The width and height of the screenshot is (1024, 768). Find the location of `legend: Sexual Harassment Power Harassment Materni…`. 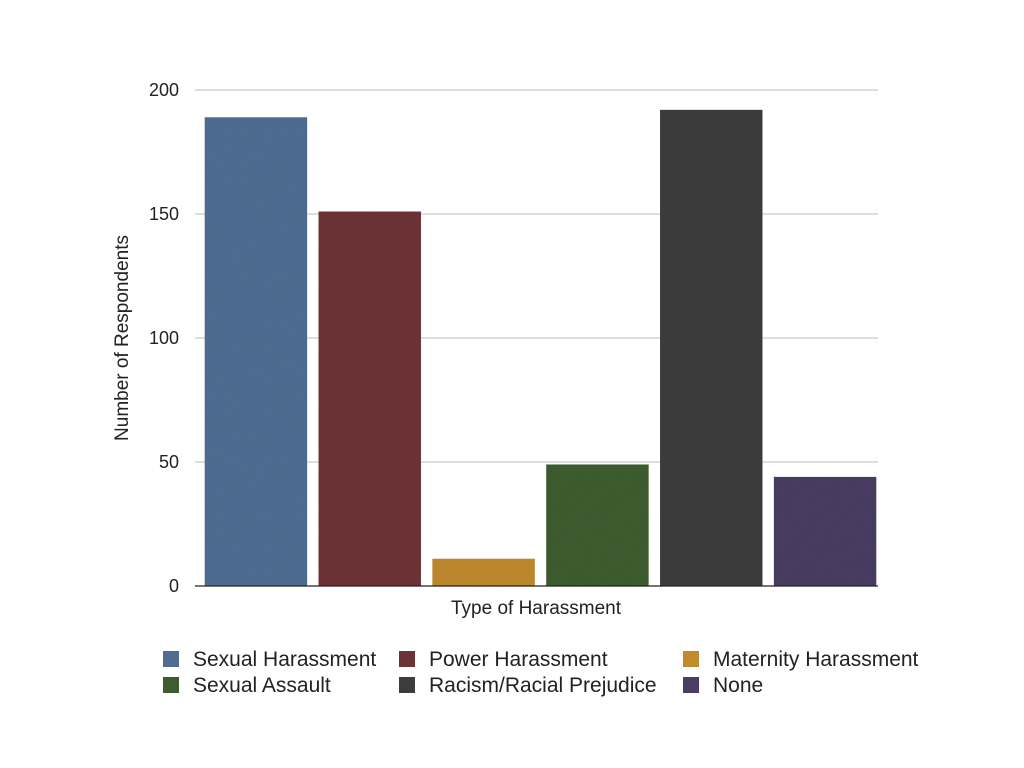

legend: Sexual Harassment Power Harassment Materni… is located at coordinates (541, 672).